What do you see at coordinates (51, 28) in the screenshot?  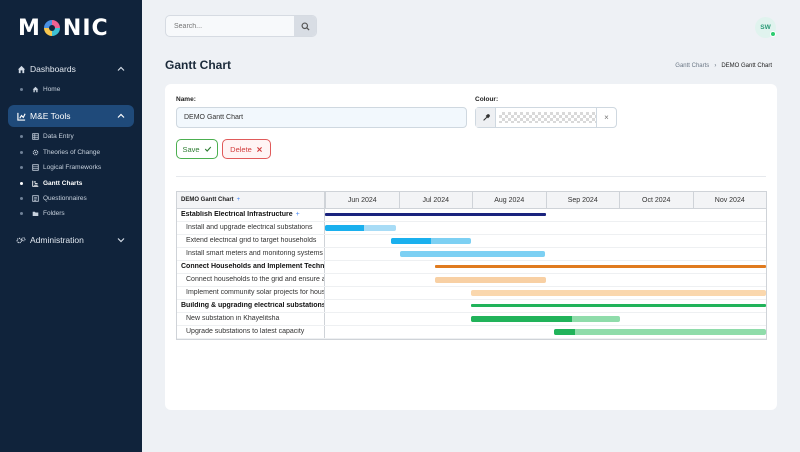 I see `logo-mark-icon` at bounding box center [51, 28].